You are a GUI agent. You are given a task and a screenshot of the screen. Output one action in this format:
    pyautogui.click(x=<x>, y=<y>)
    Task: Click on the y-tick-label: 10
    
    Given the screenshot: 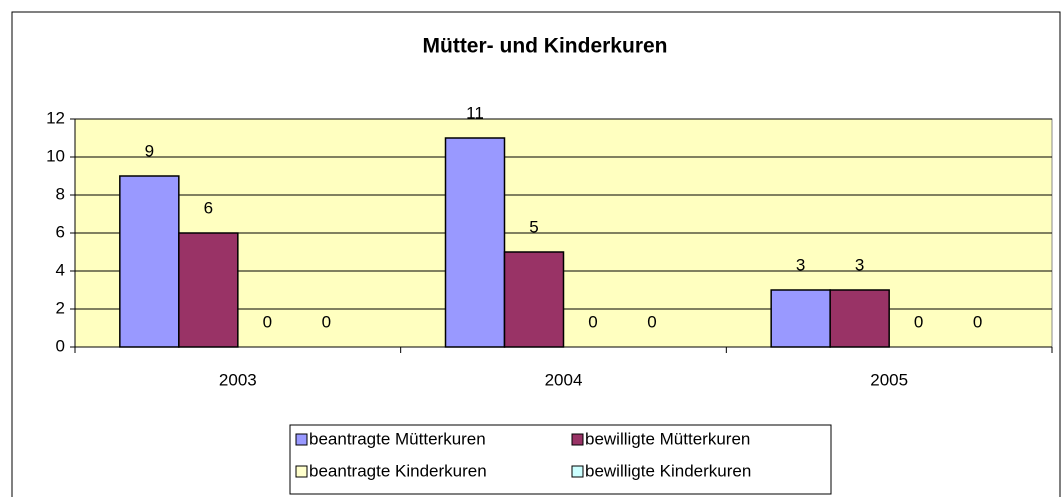 What is the action you would take?
    pyautogui.click(x=55, y=155)
    